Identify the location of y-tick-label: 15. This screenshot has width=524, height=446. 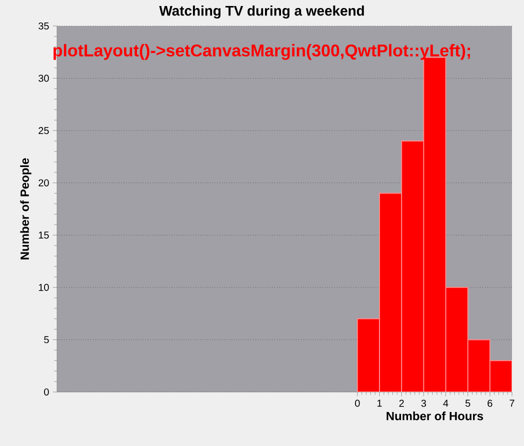
(43, 235).